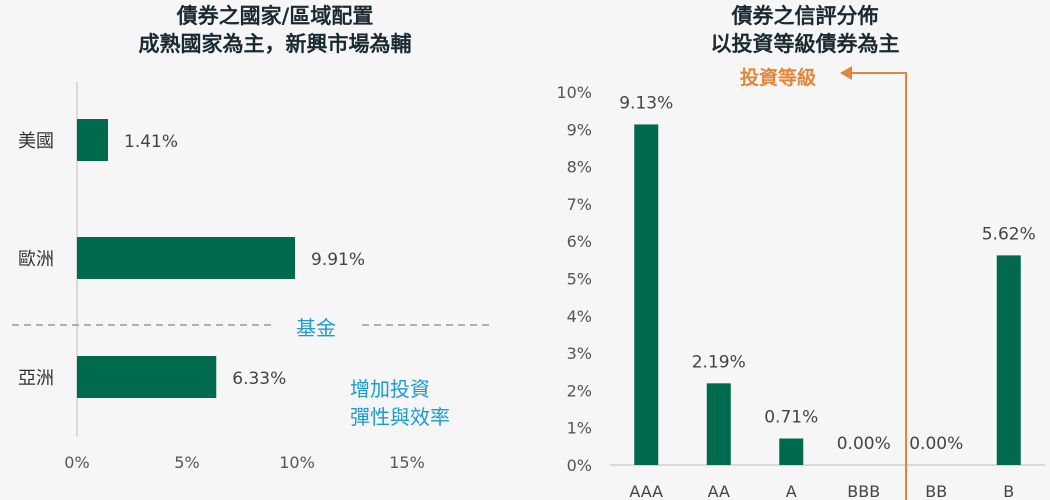  I want to click on x-tick-label: B, so click(1008, 491).